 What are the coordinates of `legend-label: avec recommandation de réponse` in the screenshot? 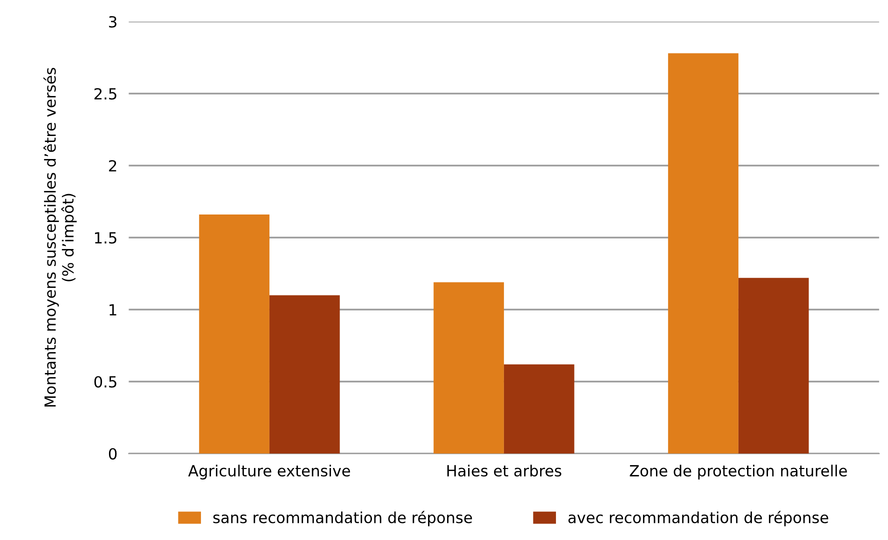 It's located at (698, 518).